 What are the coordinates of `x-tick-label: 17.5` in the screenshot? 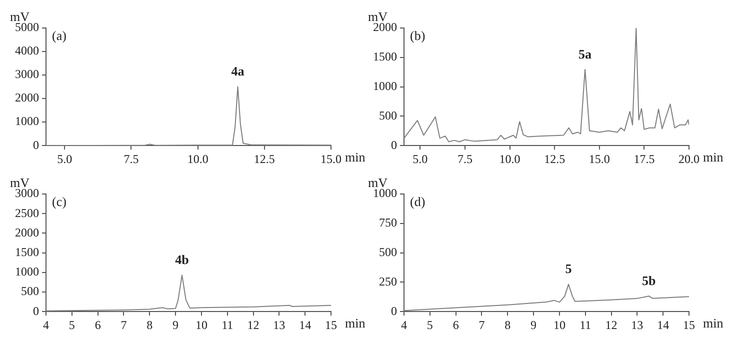 It's located at (644, 159).